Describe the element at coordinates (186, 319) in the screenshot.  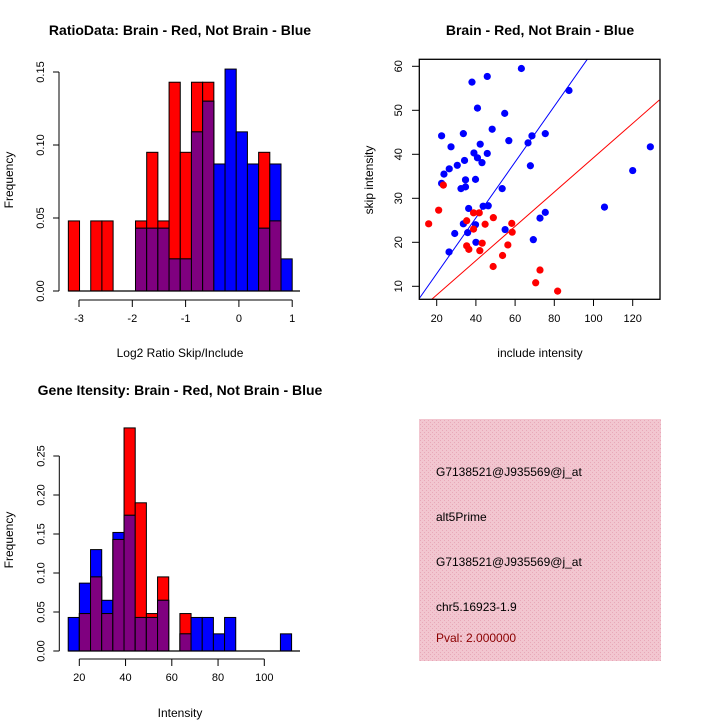
I see `x-tick-label: -1` at that location.